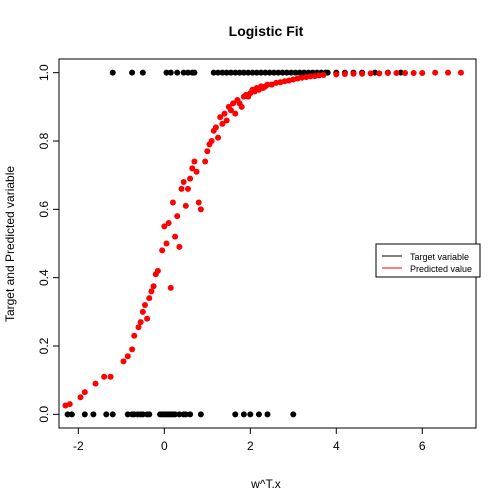 This screenshot has width=504, height=504. Describe the element at coordinates (78, 446) in the screenshot. I see `x-tick-label: -2` at that location.